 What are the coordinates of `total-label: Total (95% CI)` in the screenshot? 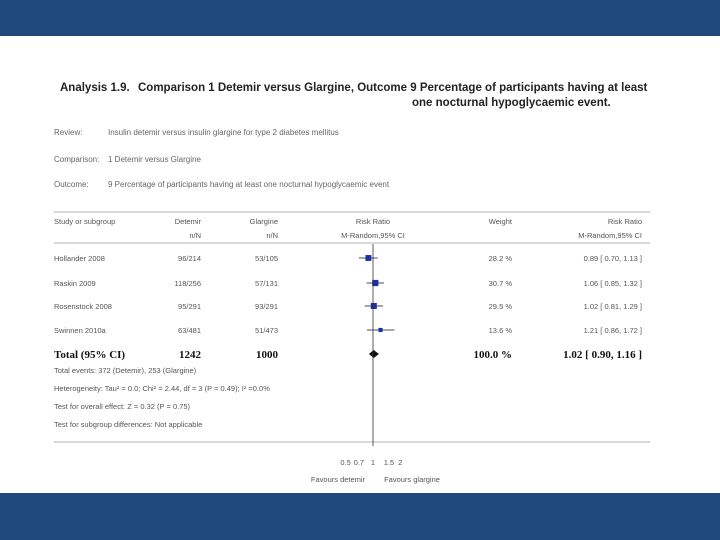 It's located at (89, 355).